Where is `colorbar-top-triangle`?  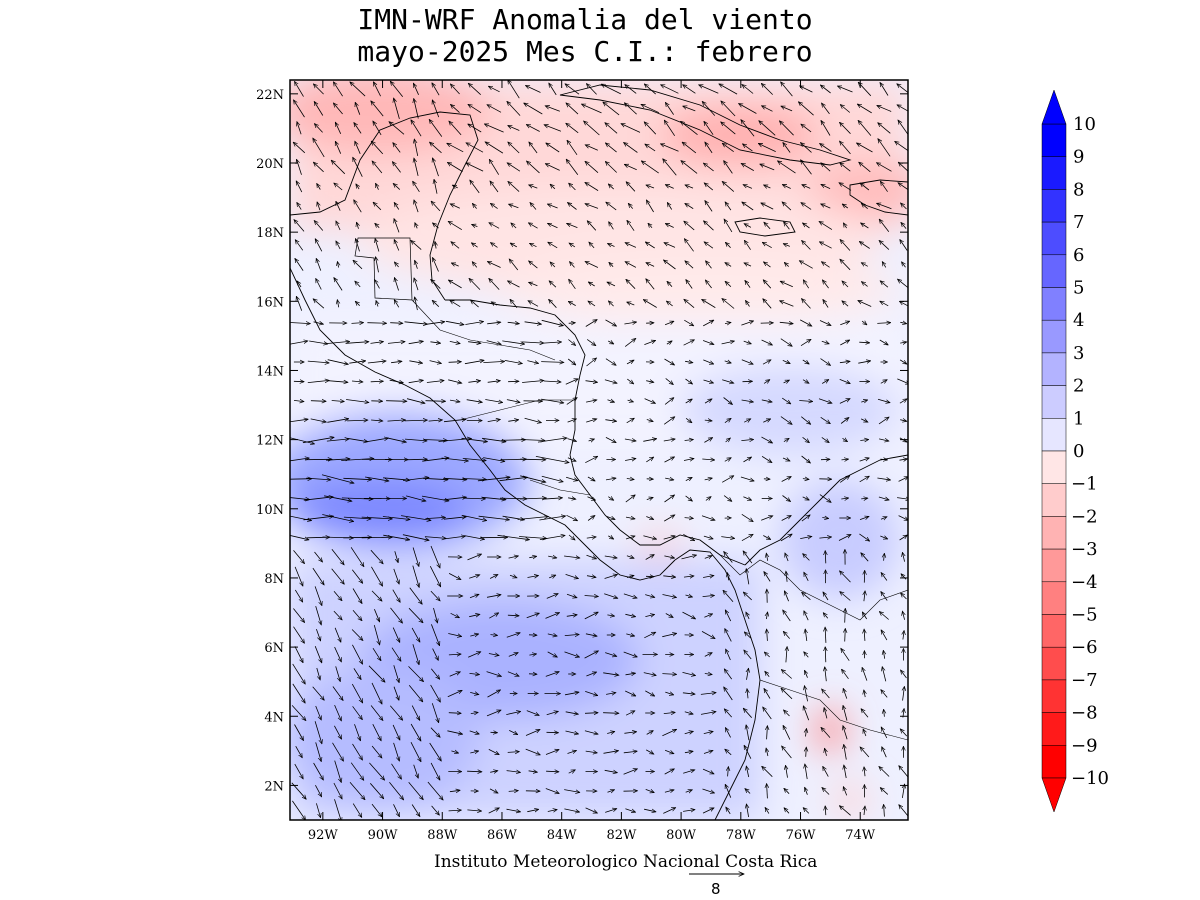
colorbar-top-triangle is located at coordinates (1054, 107).